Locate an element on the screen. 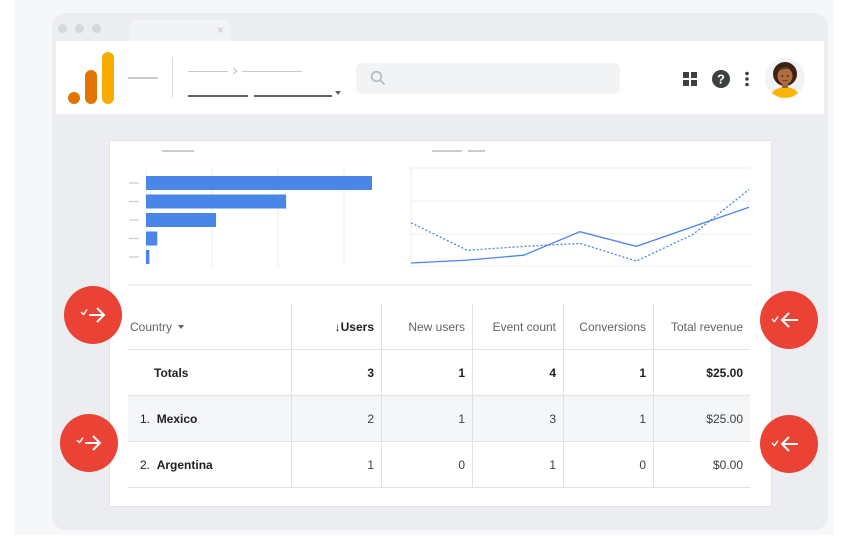 The height and width of the screenshot is (542, 845). row-event-count: 1 is located at coordinates (518, 464).